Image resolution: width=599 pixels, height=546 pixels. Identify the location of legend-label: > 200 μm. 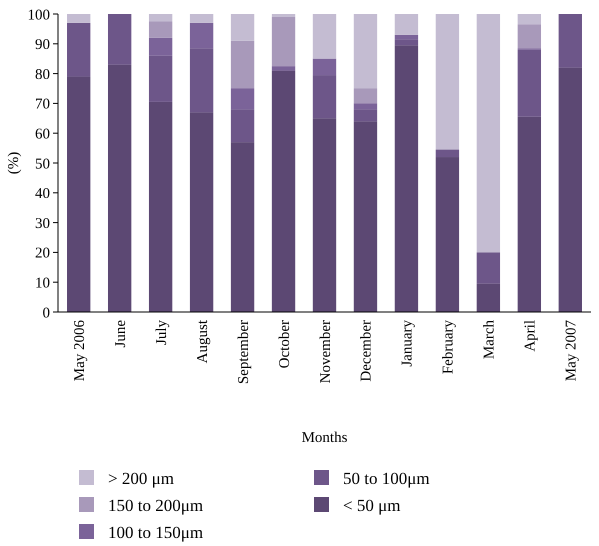
(141, 478).